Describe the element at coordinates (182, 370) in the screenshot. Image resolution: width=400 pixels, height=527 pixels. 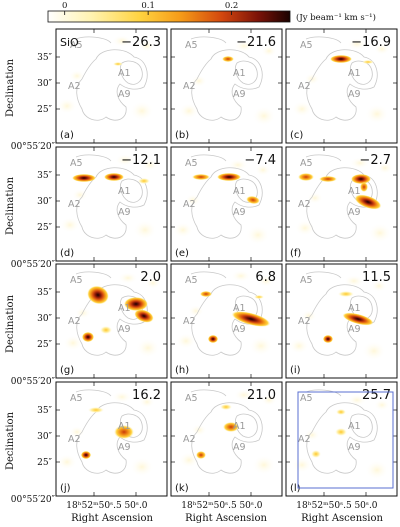
I see `panel-label: (h)` at that location.